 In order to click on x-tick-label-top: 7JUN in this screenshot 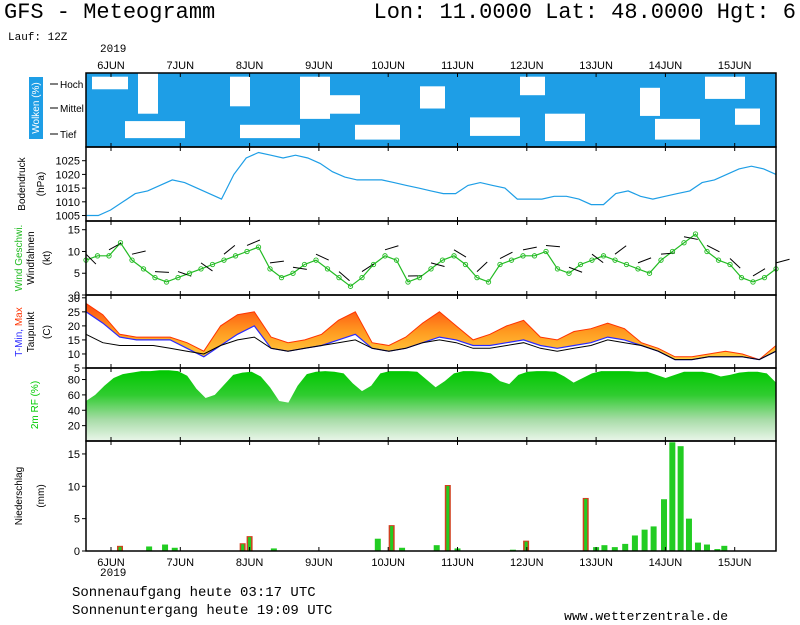, I will do `click(181, 66)`.